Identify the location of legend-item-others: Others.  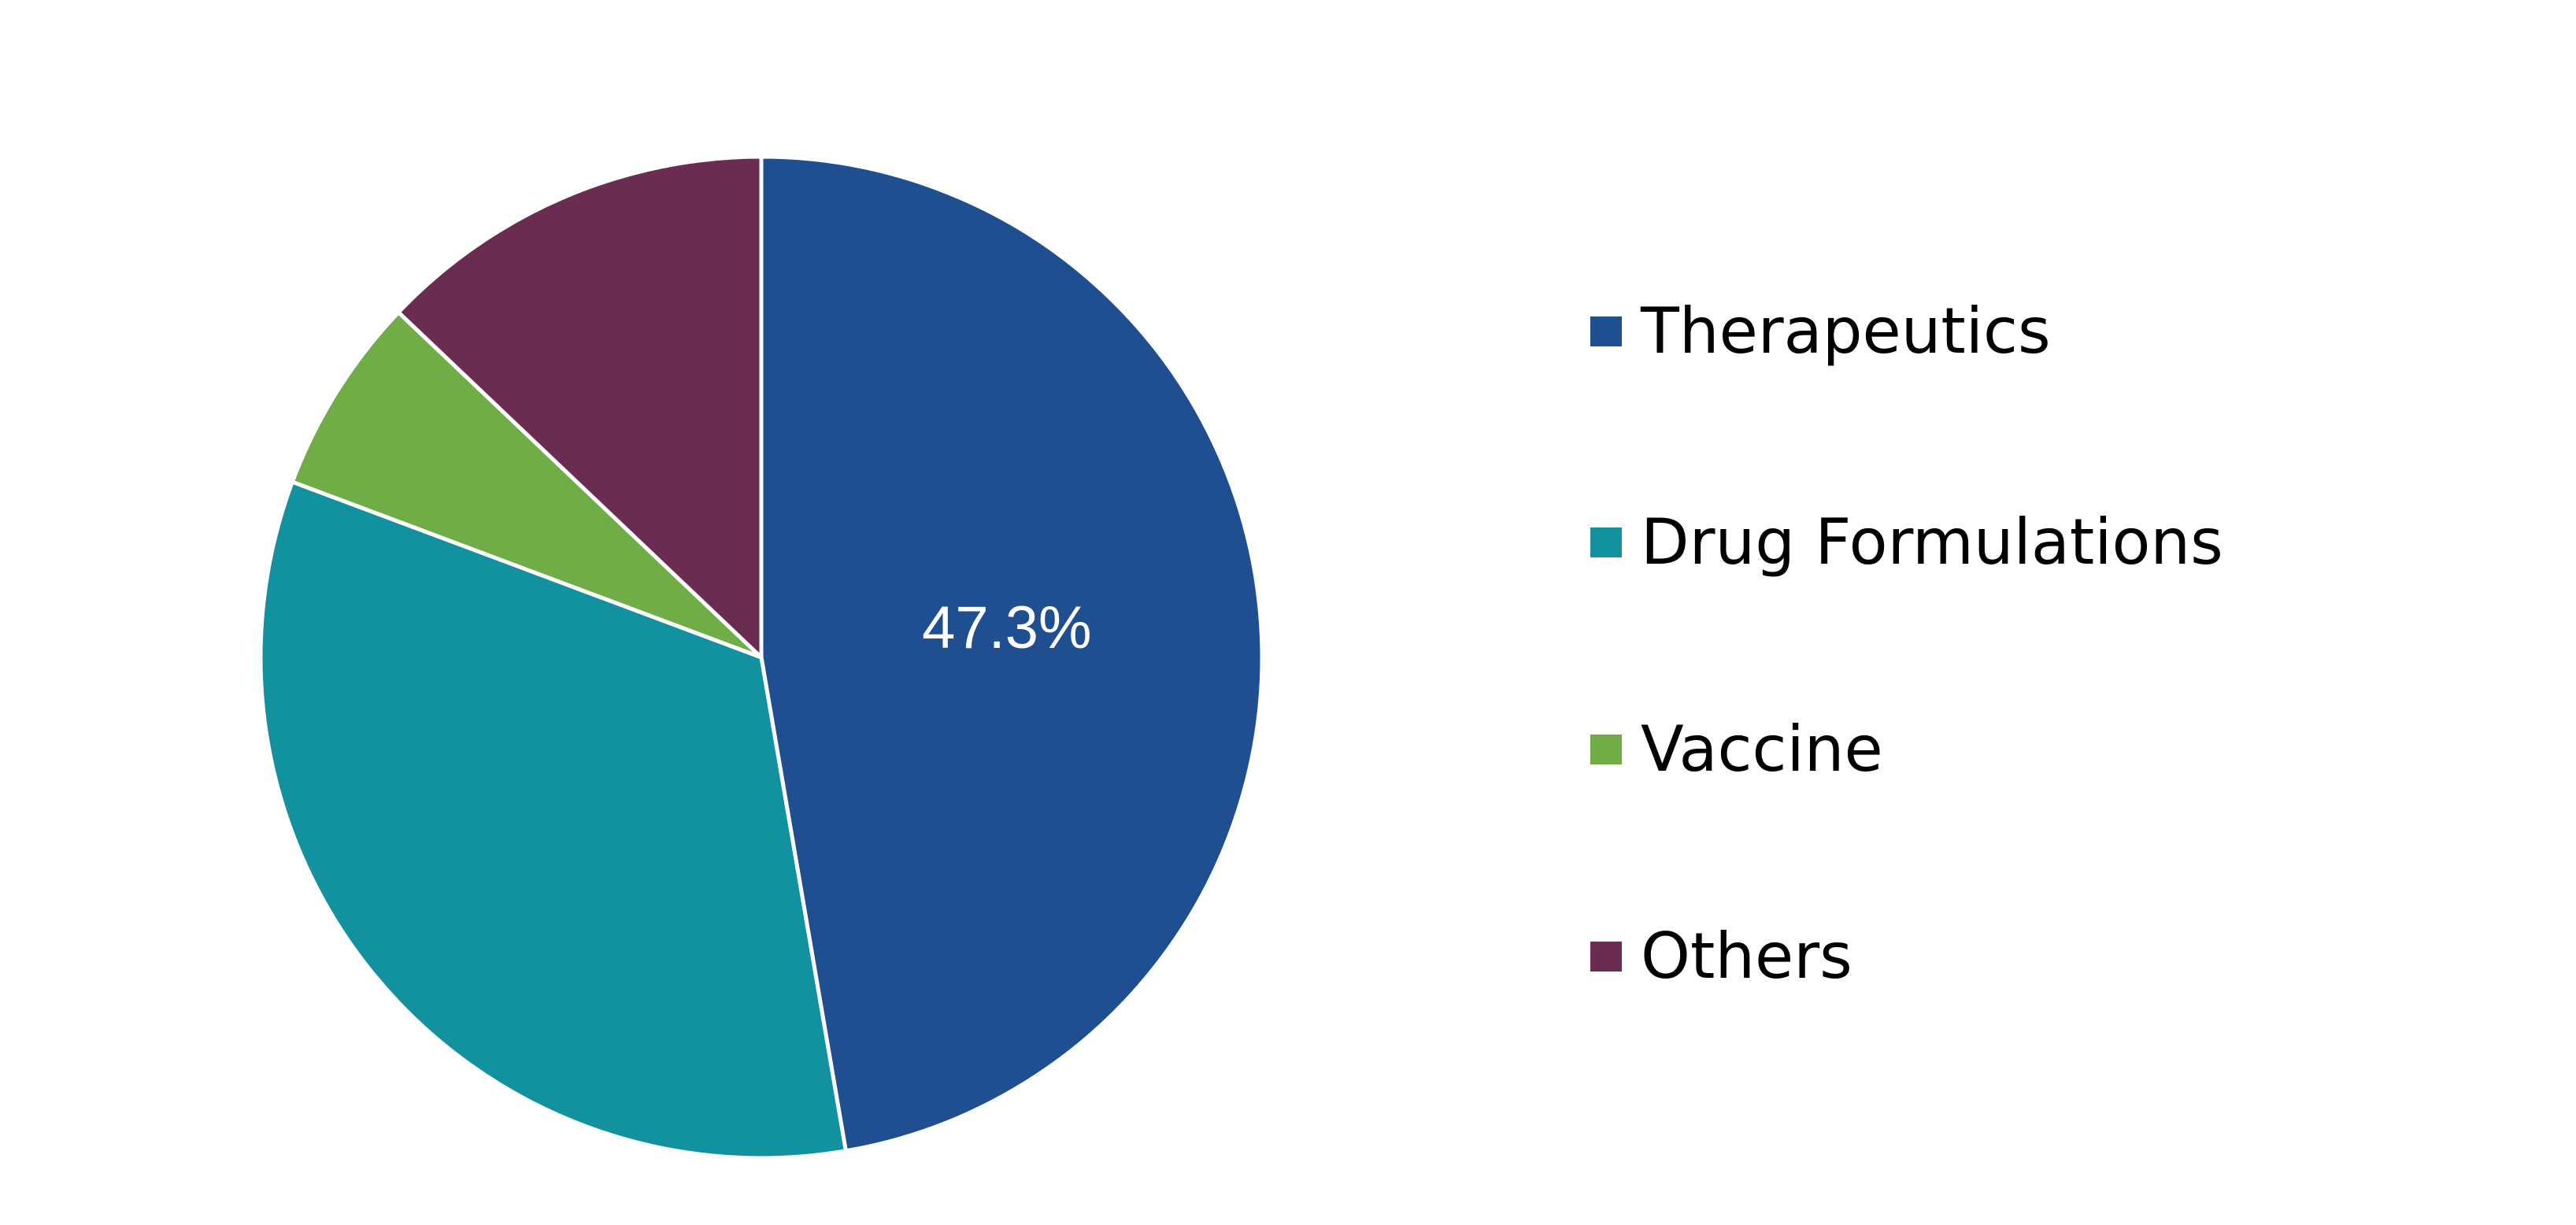
(1721, 956).